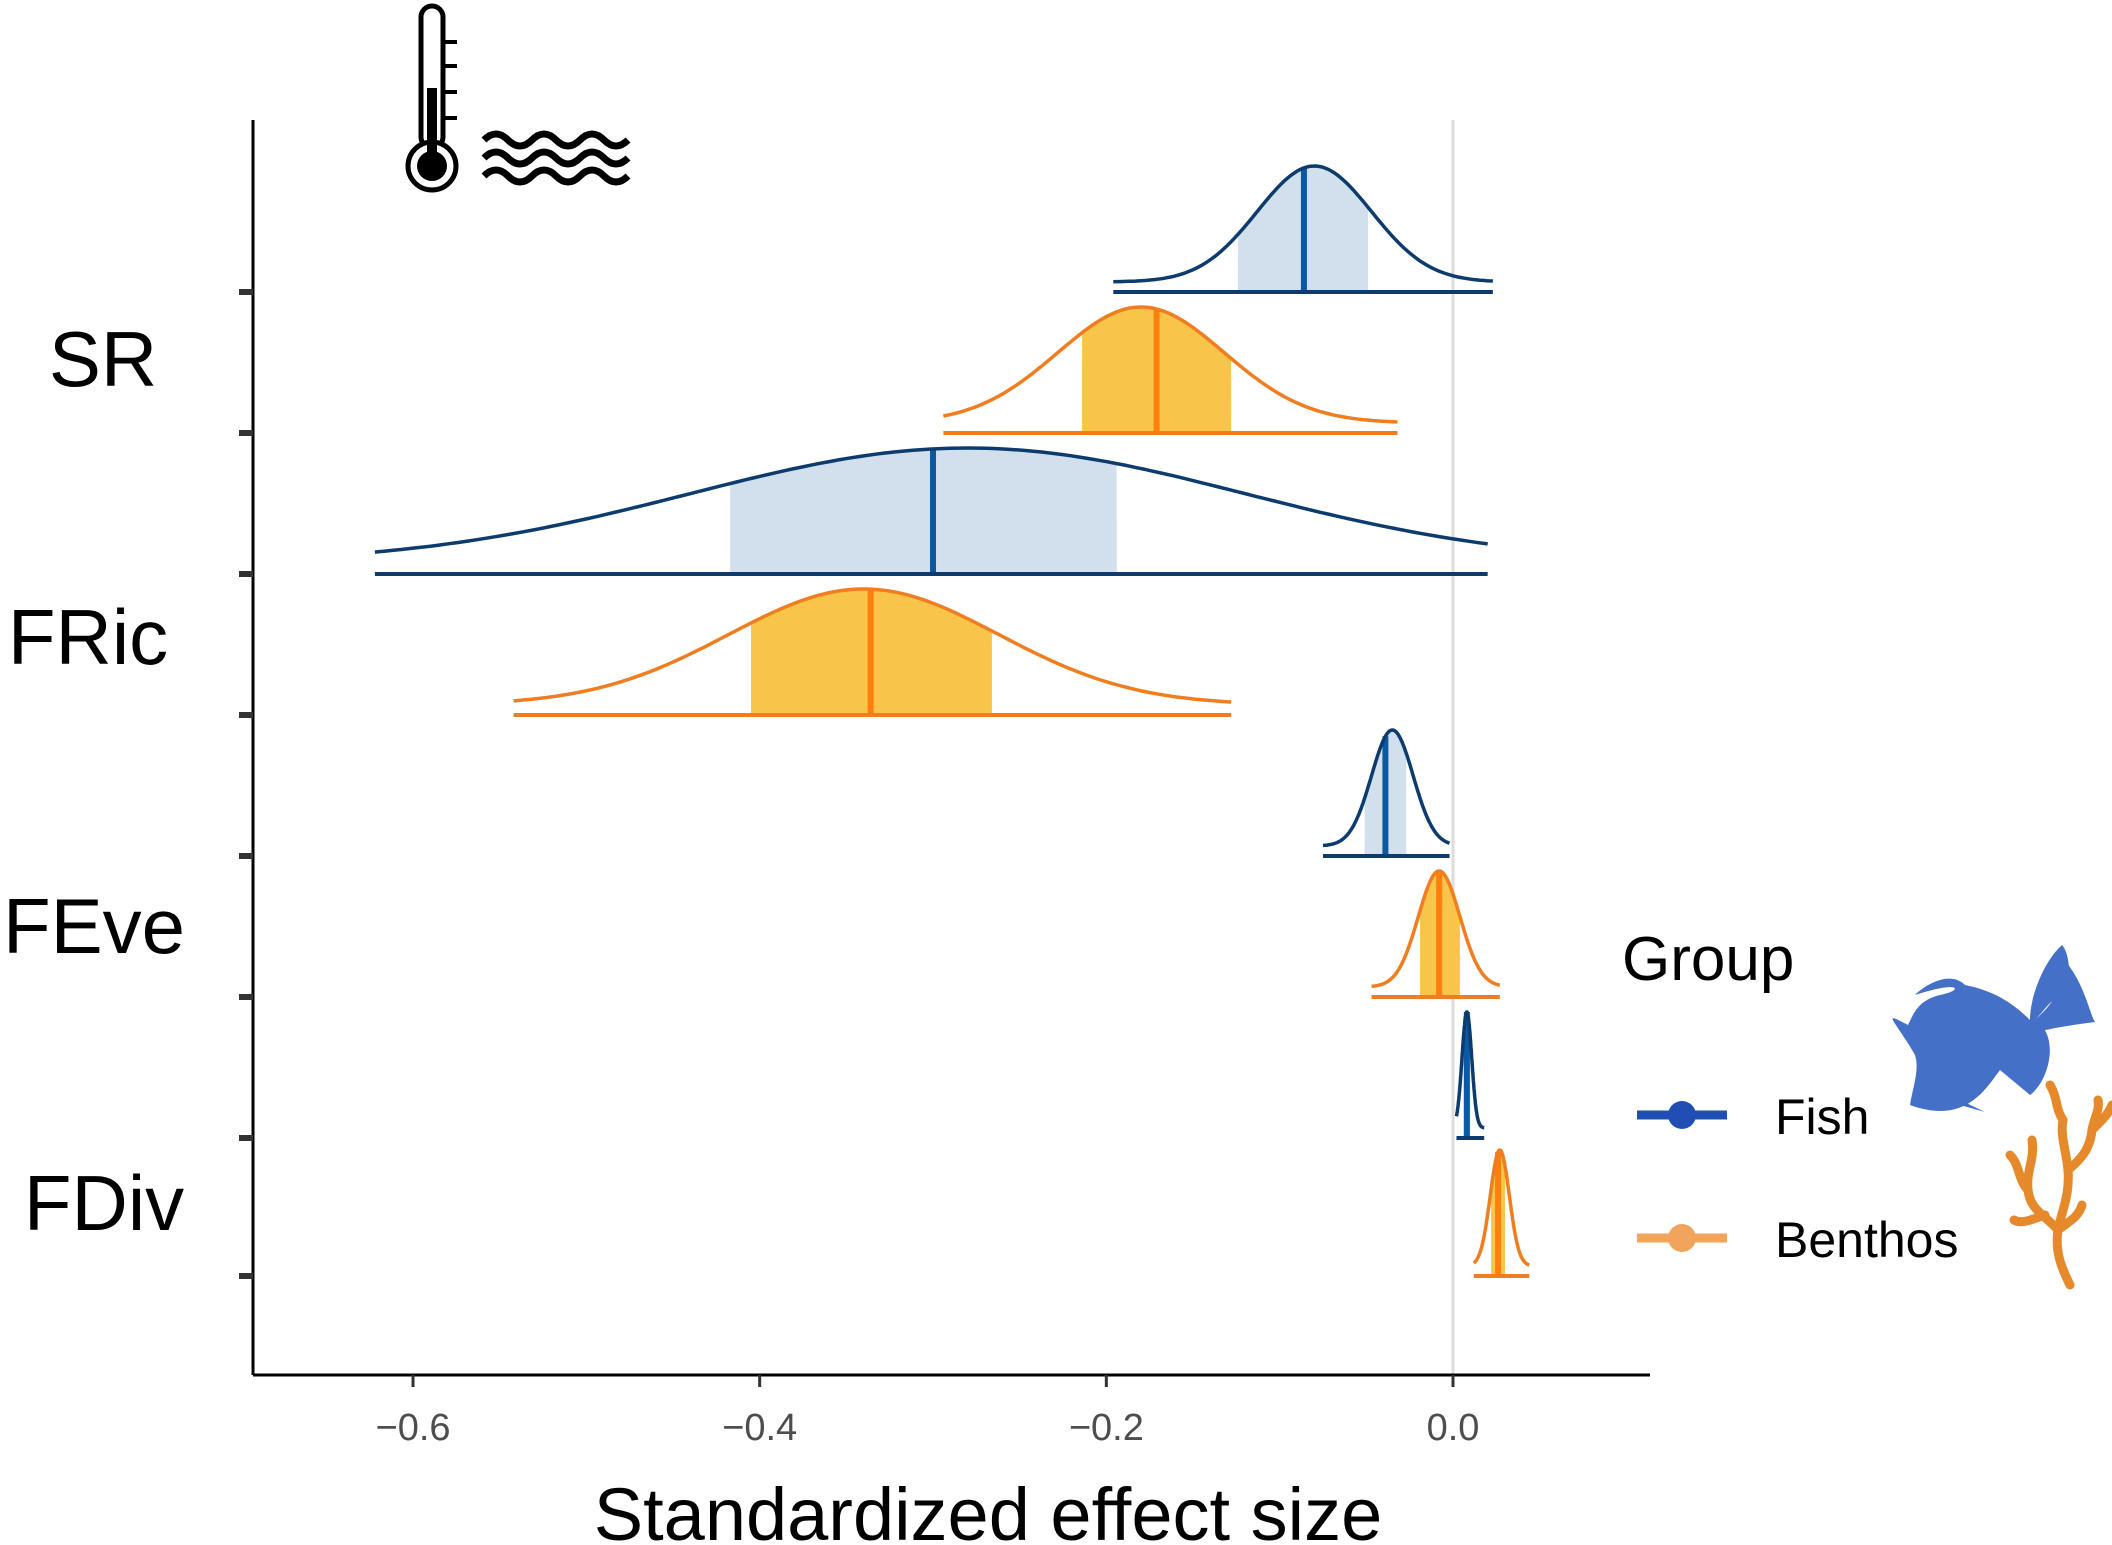 This screenshot has width=2112, height=1545. I want to click on x-axis-title: Standardized effect size, so click(988, 1509).